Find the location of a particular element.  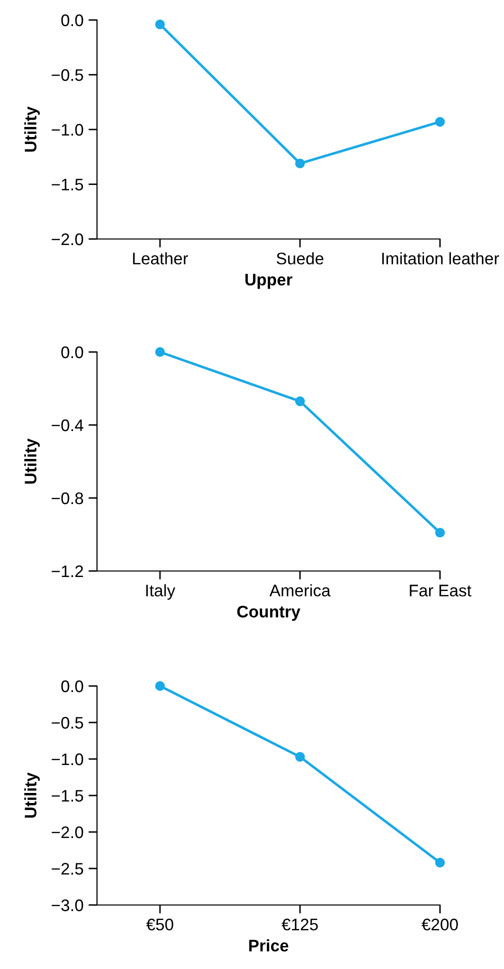

x-tick-label: Leather is located at coordinates (160, 258).